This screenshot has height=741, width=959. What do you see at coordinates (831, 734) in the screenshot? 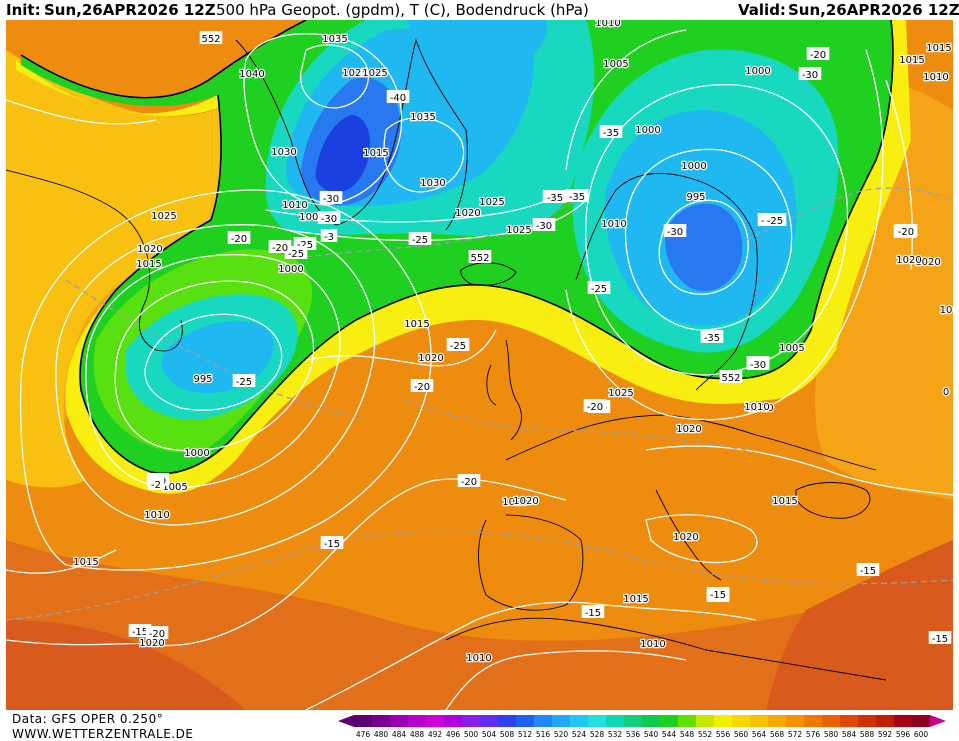
I see `scale-tick-label: 580` at bounding box center [831, 734].